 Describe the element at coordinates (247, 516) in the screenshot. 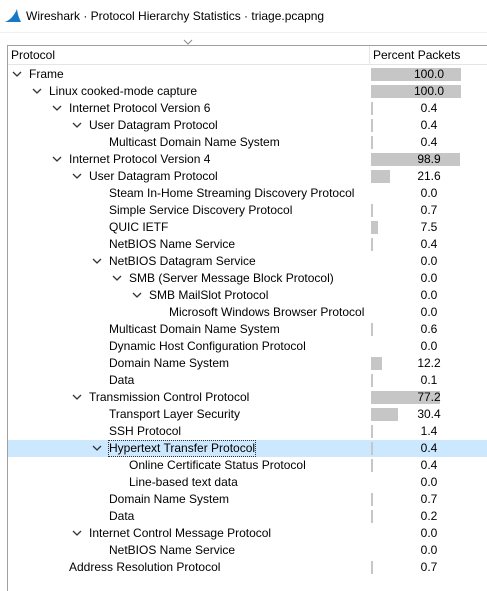

I see `tree-row: Data 0.2` at that location.